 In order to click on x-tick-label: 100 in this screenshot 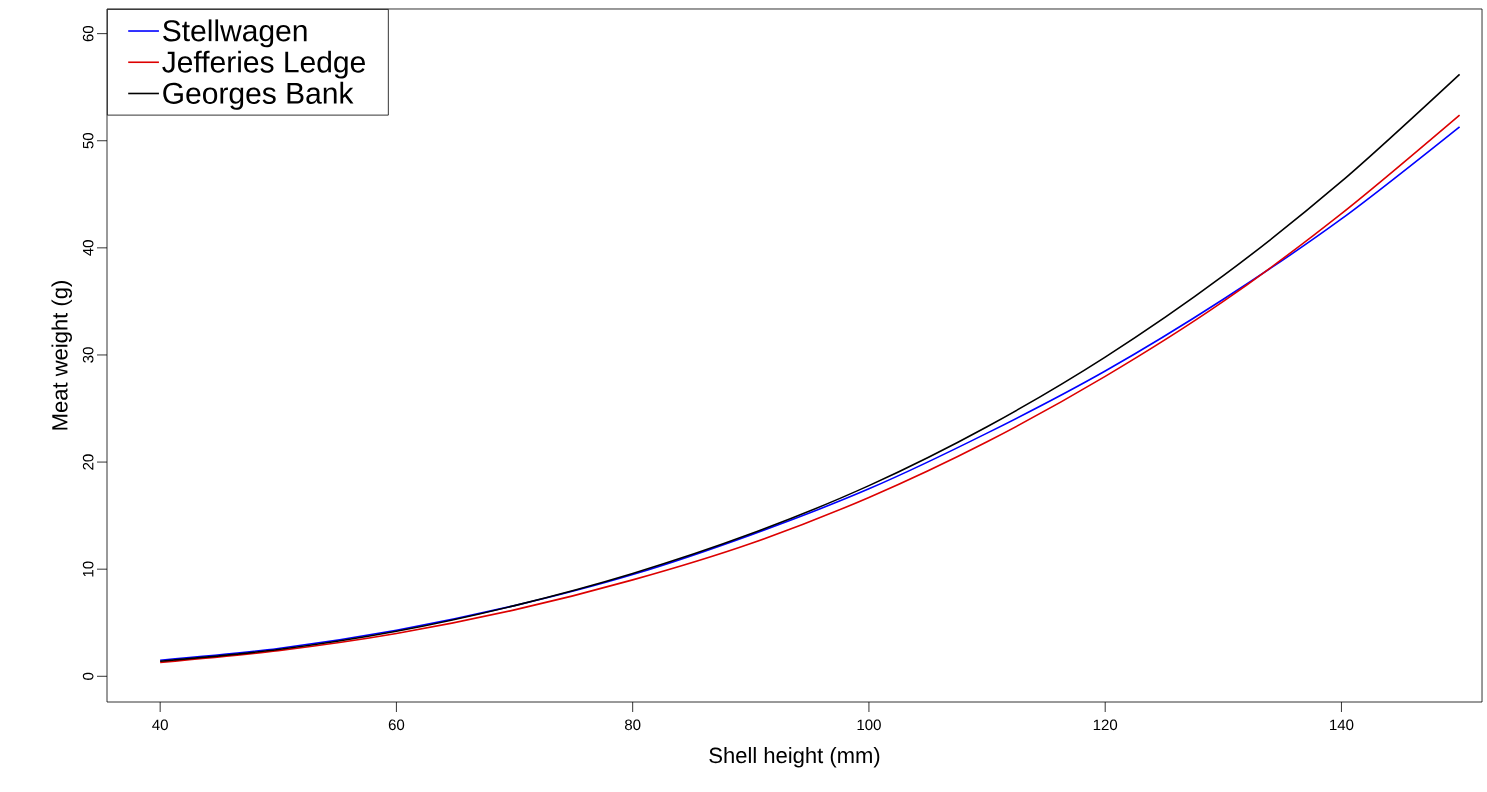, I will do `click(869, 725)`.